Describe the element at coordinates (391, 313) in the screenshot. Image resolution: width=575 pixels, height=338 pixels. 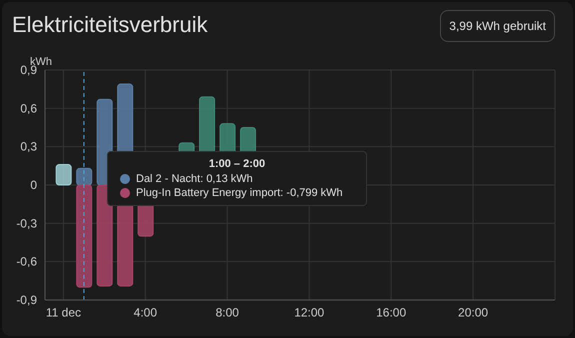
I see `x-tick-label: 16:00` at that location.